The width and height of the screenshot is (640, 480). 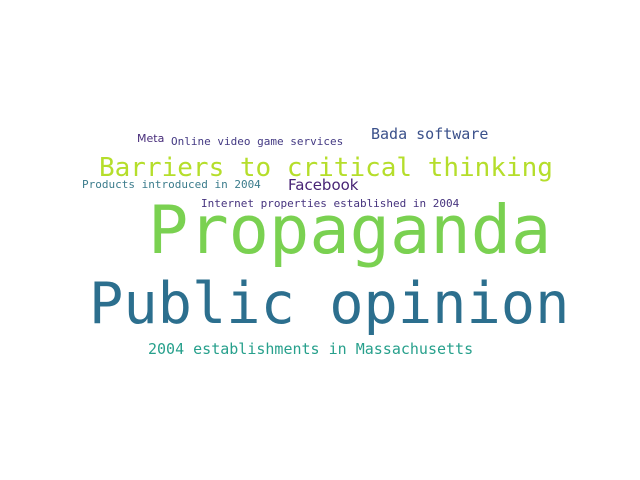 I want to click on word-products-introduced-in-2004: Products introduced in 2004, so click(x=171, y=184).